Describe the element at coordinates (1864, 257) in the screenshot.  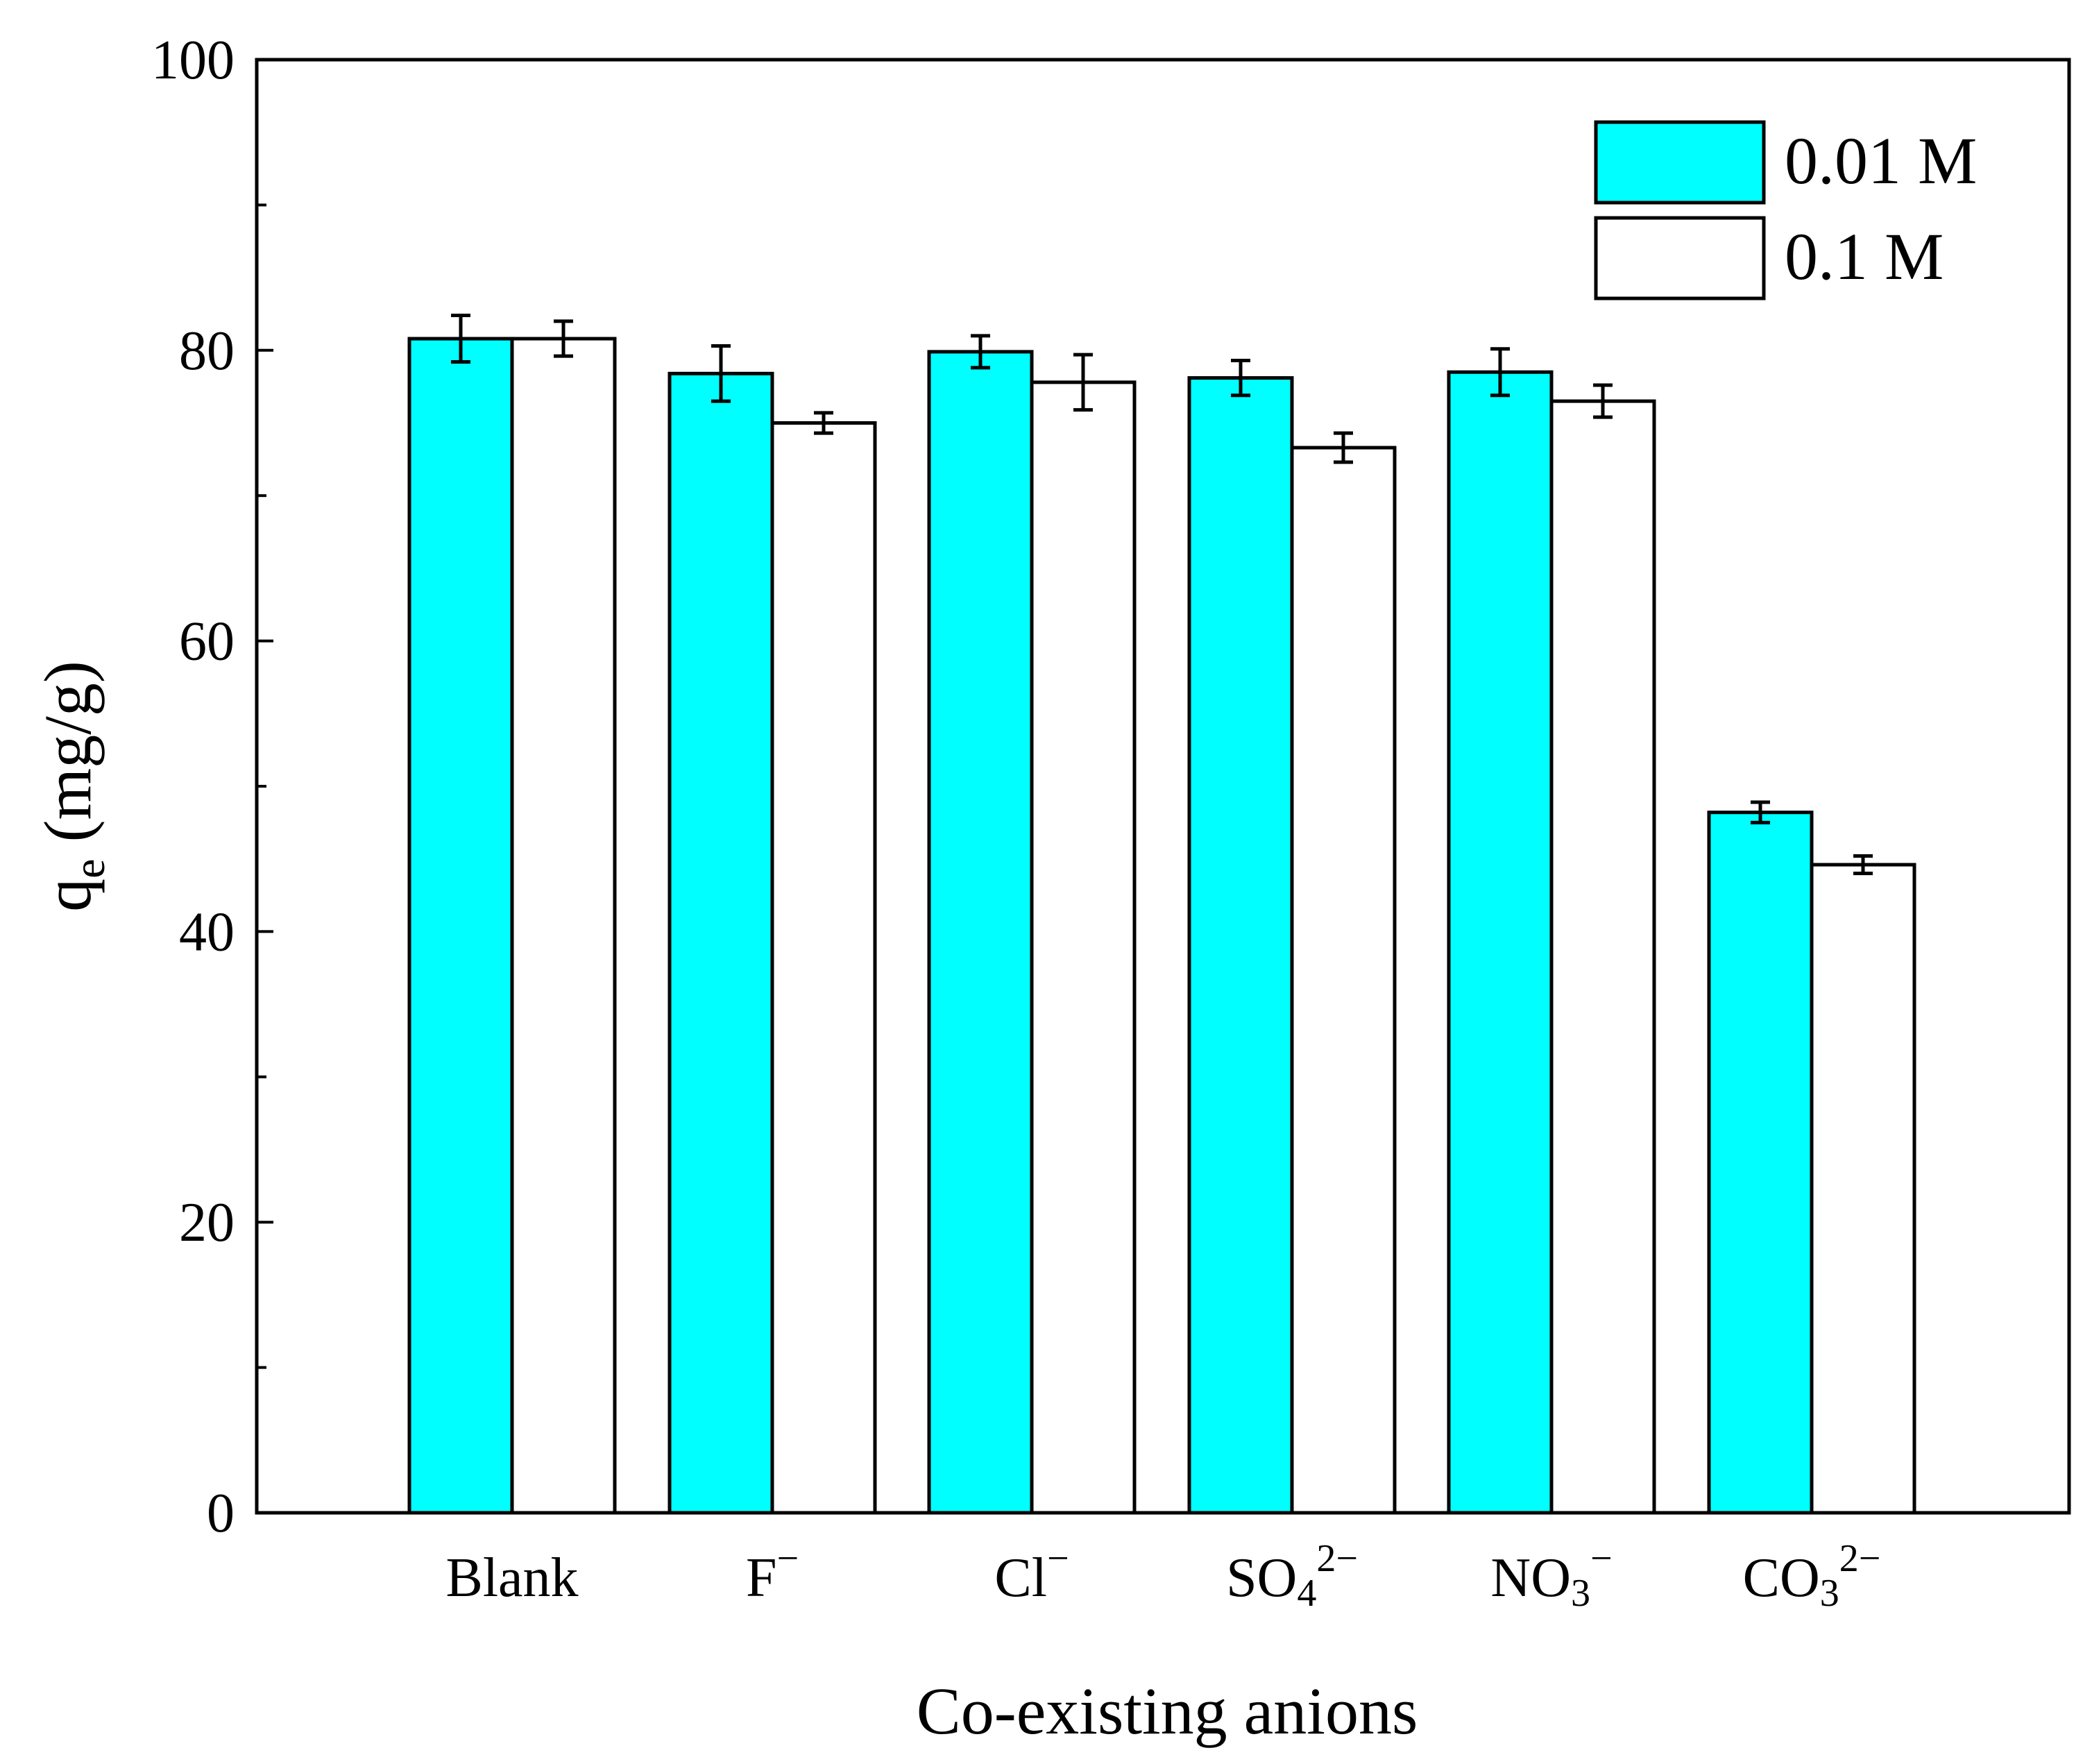
I see `legend-label-1: 0.1 M` at that location.